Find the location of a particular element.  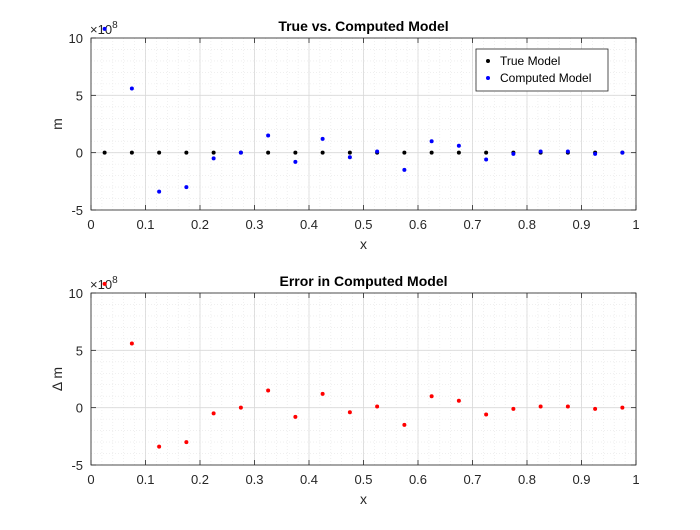

chart-0-xtick-label: 0.1 is located at coordinates (145, 224).